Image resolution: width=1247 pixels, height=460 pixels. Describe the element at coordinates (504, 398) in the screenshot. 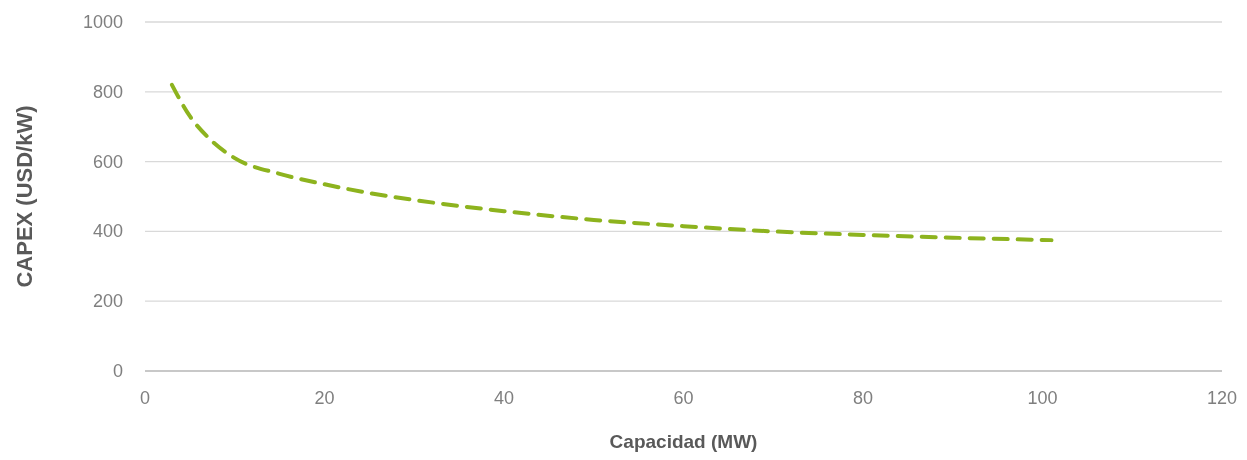

I see `x-tick-label: 40` at that location.